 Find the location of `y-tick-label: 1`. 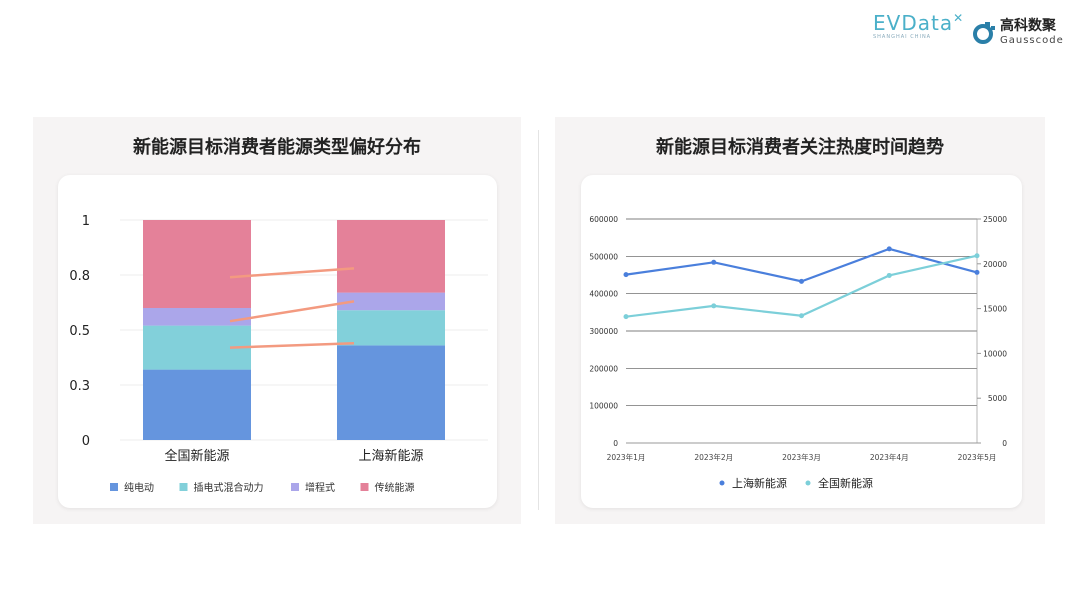

y-tick-label: 1 is located at coordinates (86, 221).